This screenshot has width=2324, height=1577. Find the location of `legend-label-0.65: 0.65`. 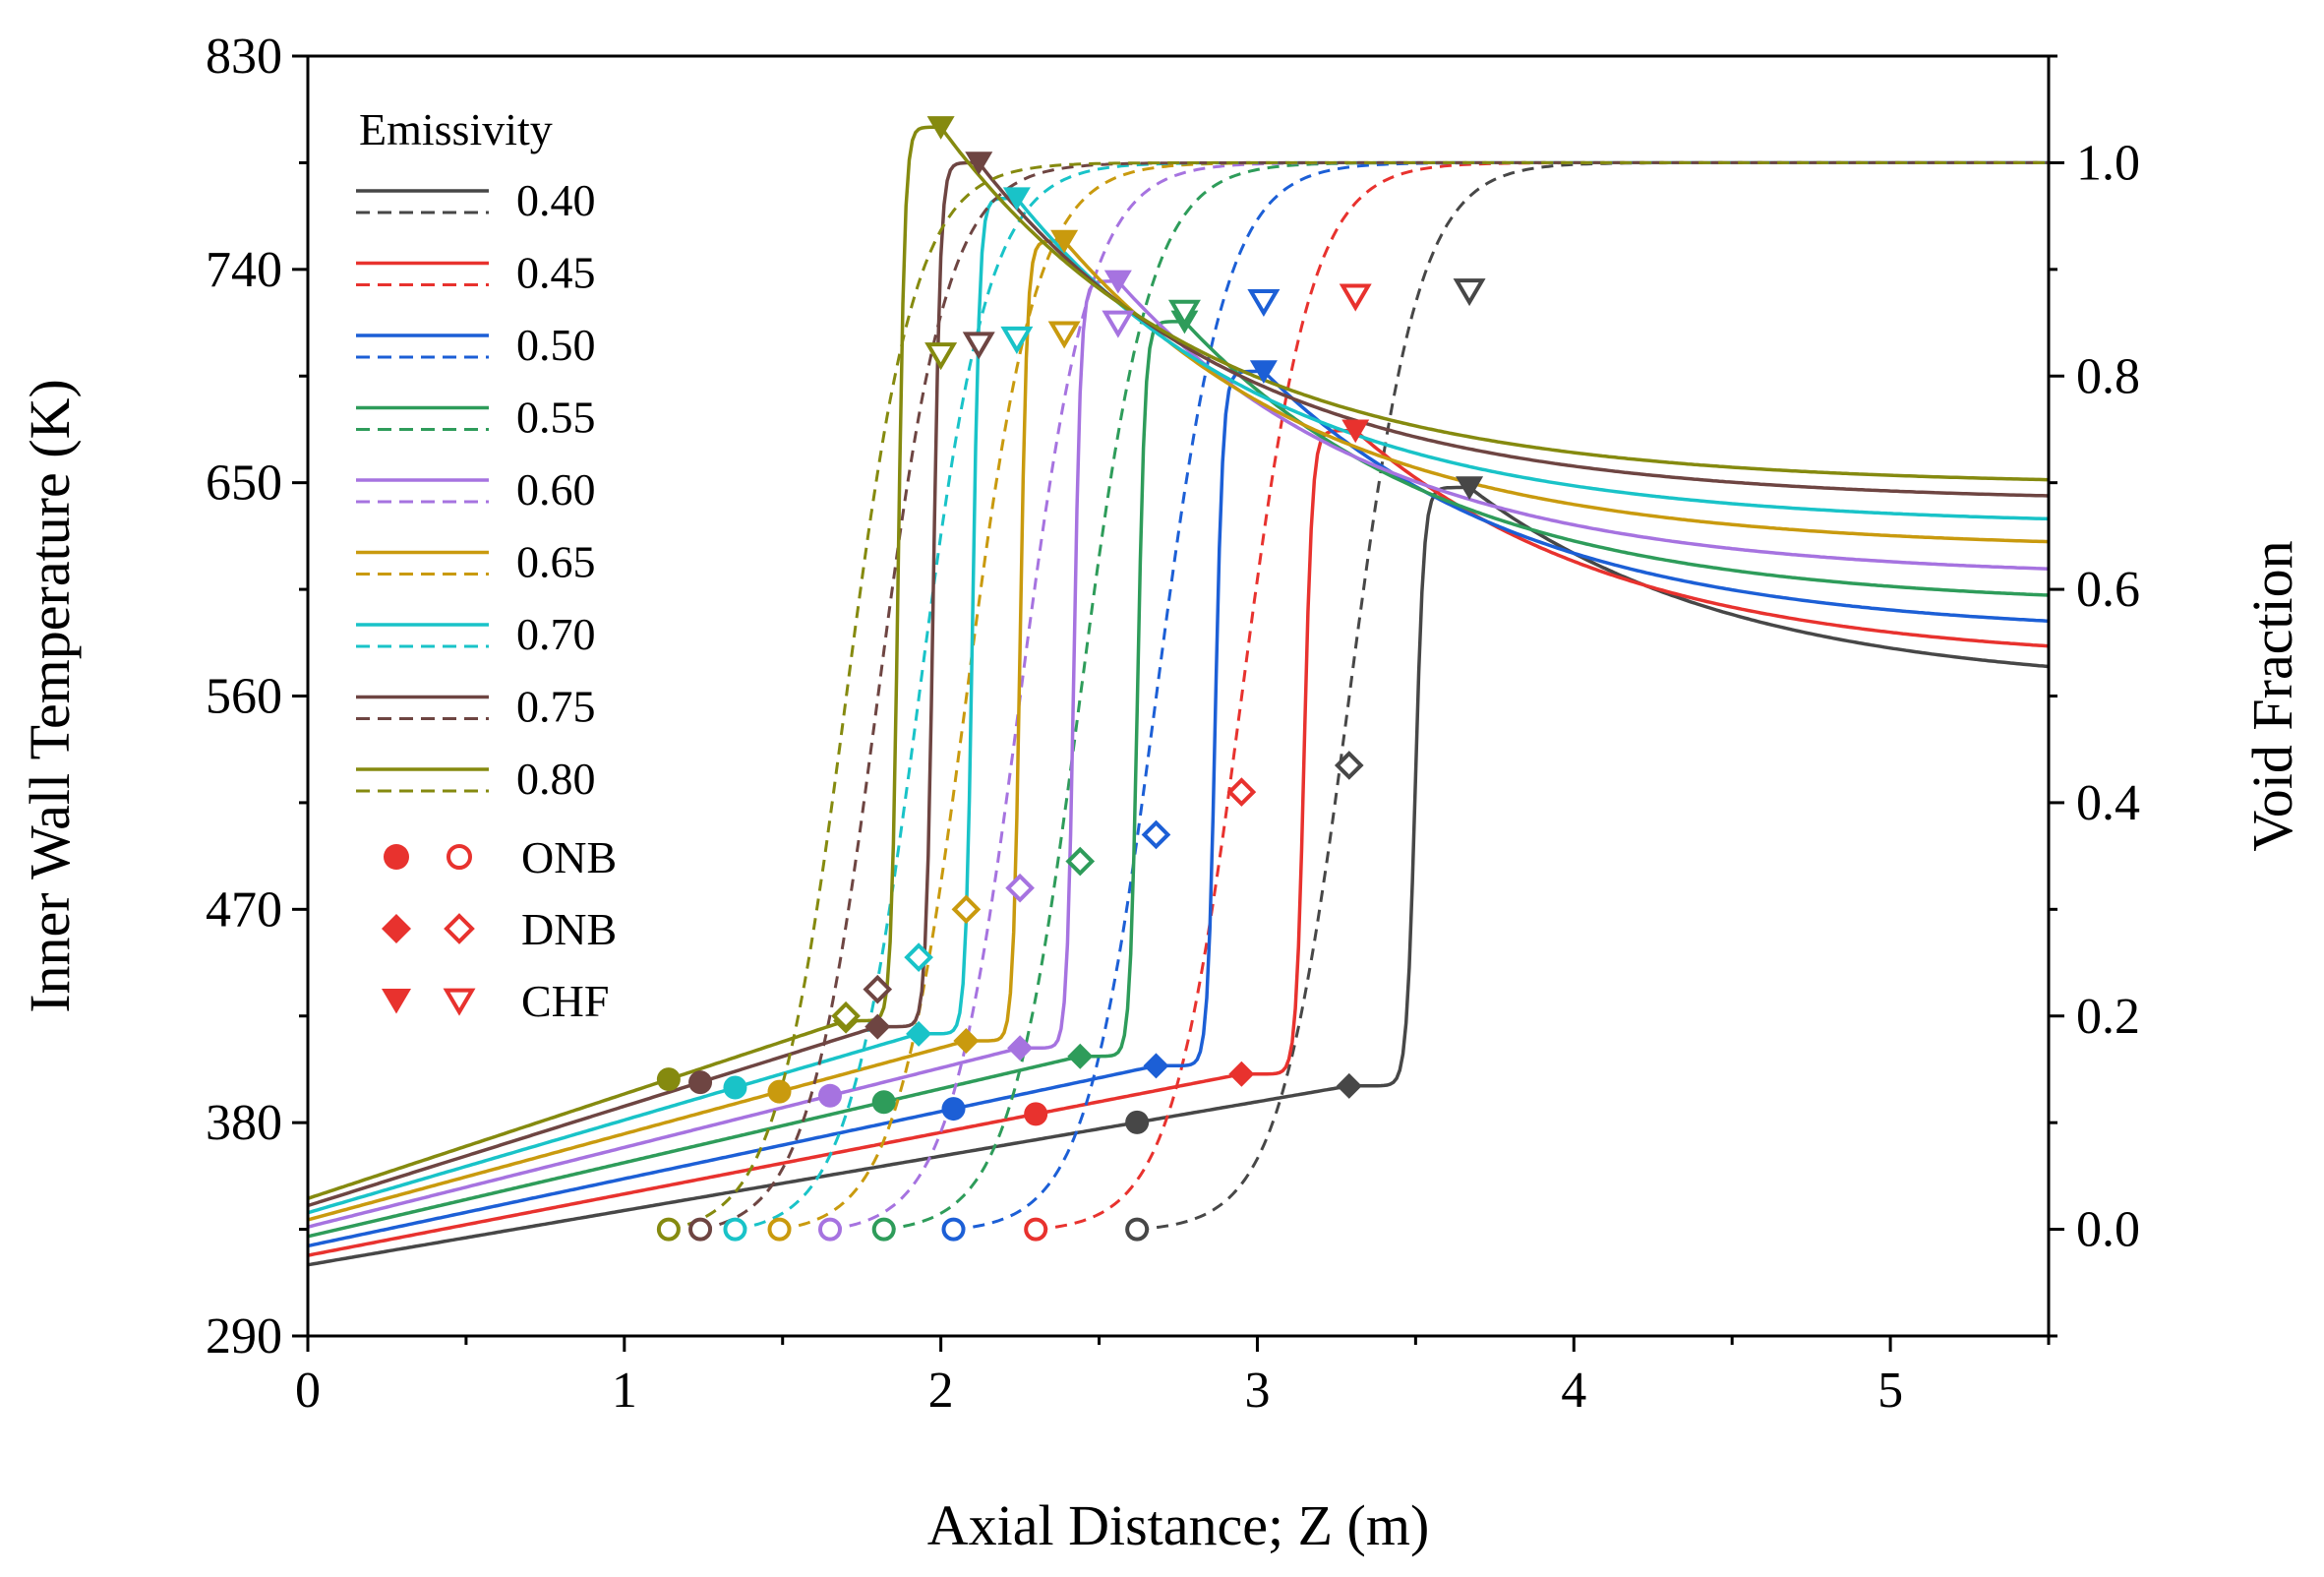

legend-label-0.65: 0.65 is located at coordinates (556, 562).